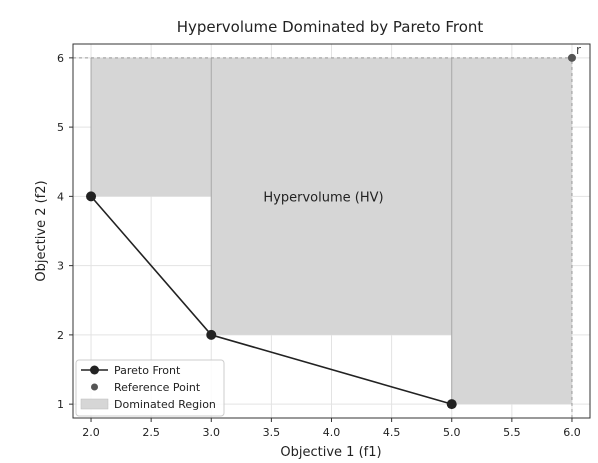 The image size is (598, 463). Describe the element at coordinates (60, 58) in the screenshot. I see `y-tick-label-5: 6` at that location.